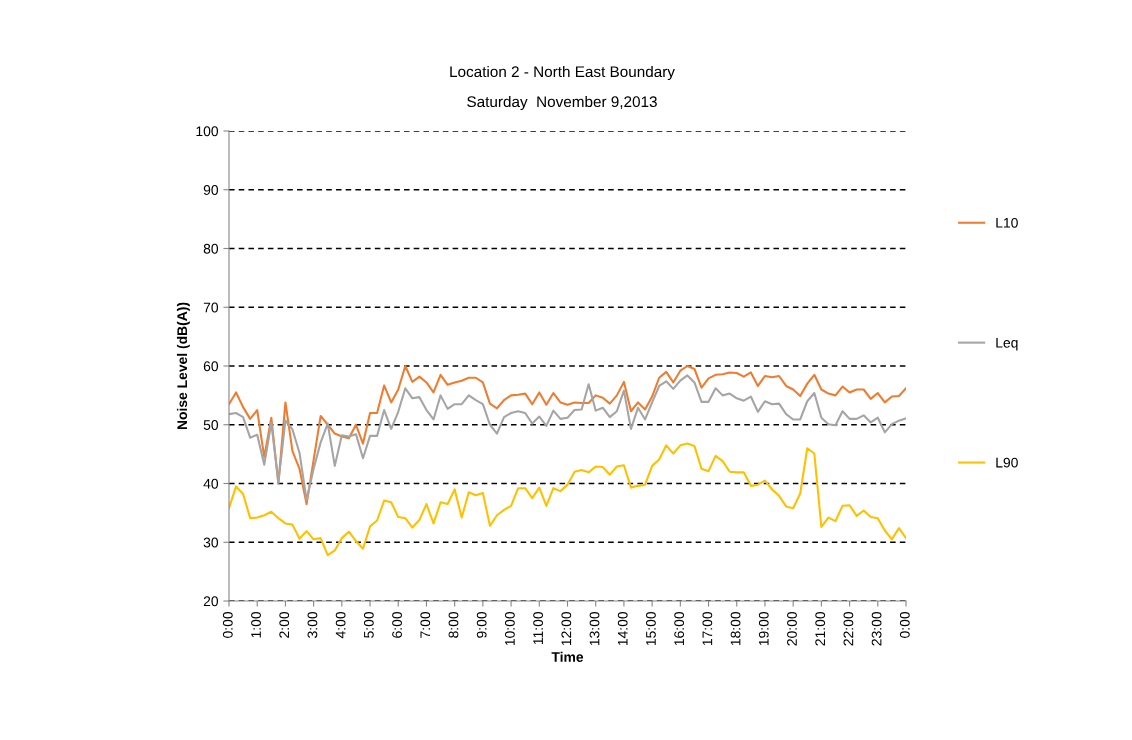  I want to click on y-tick-label: 90, so click(211, 190).